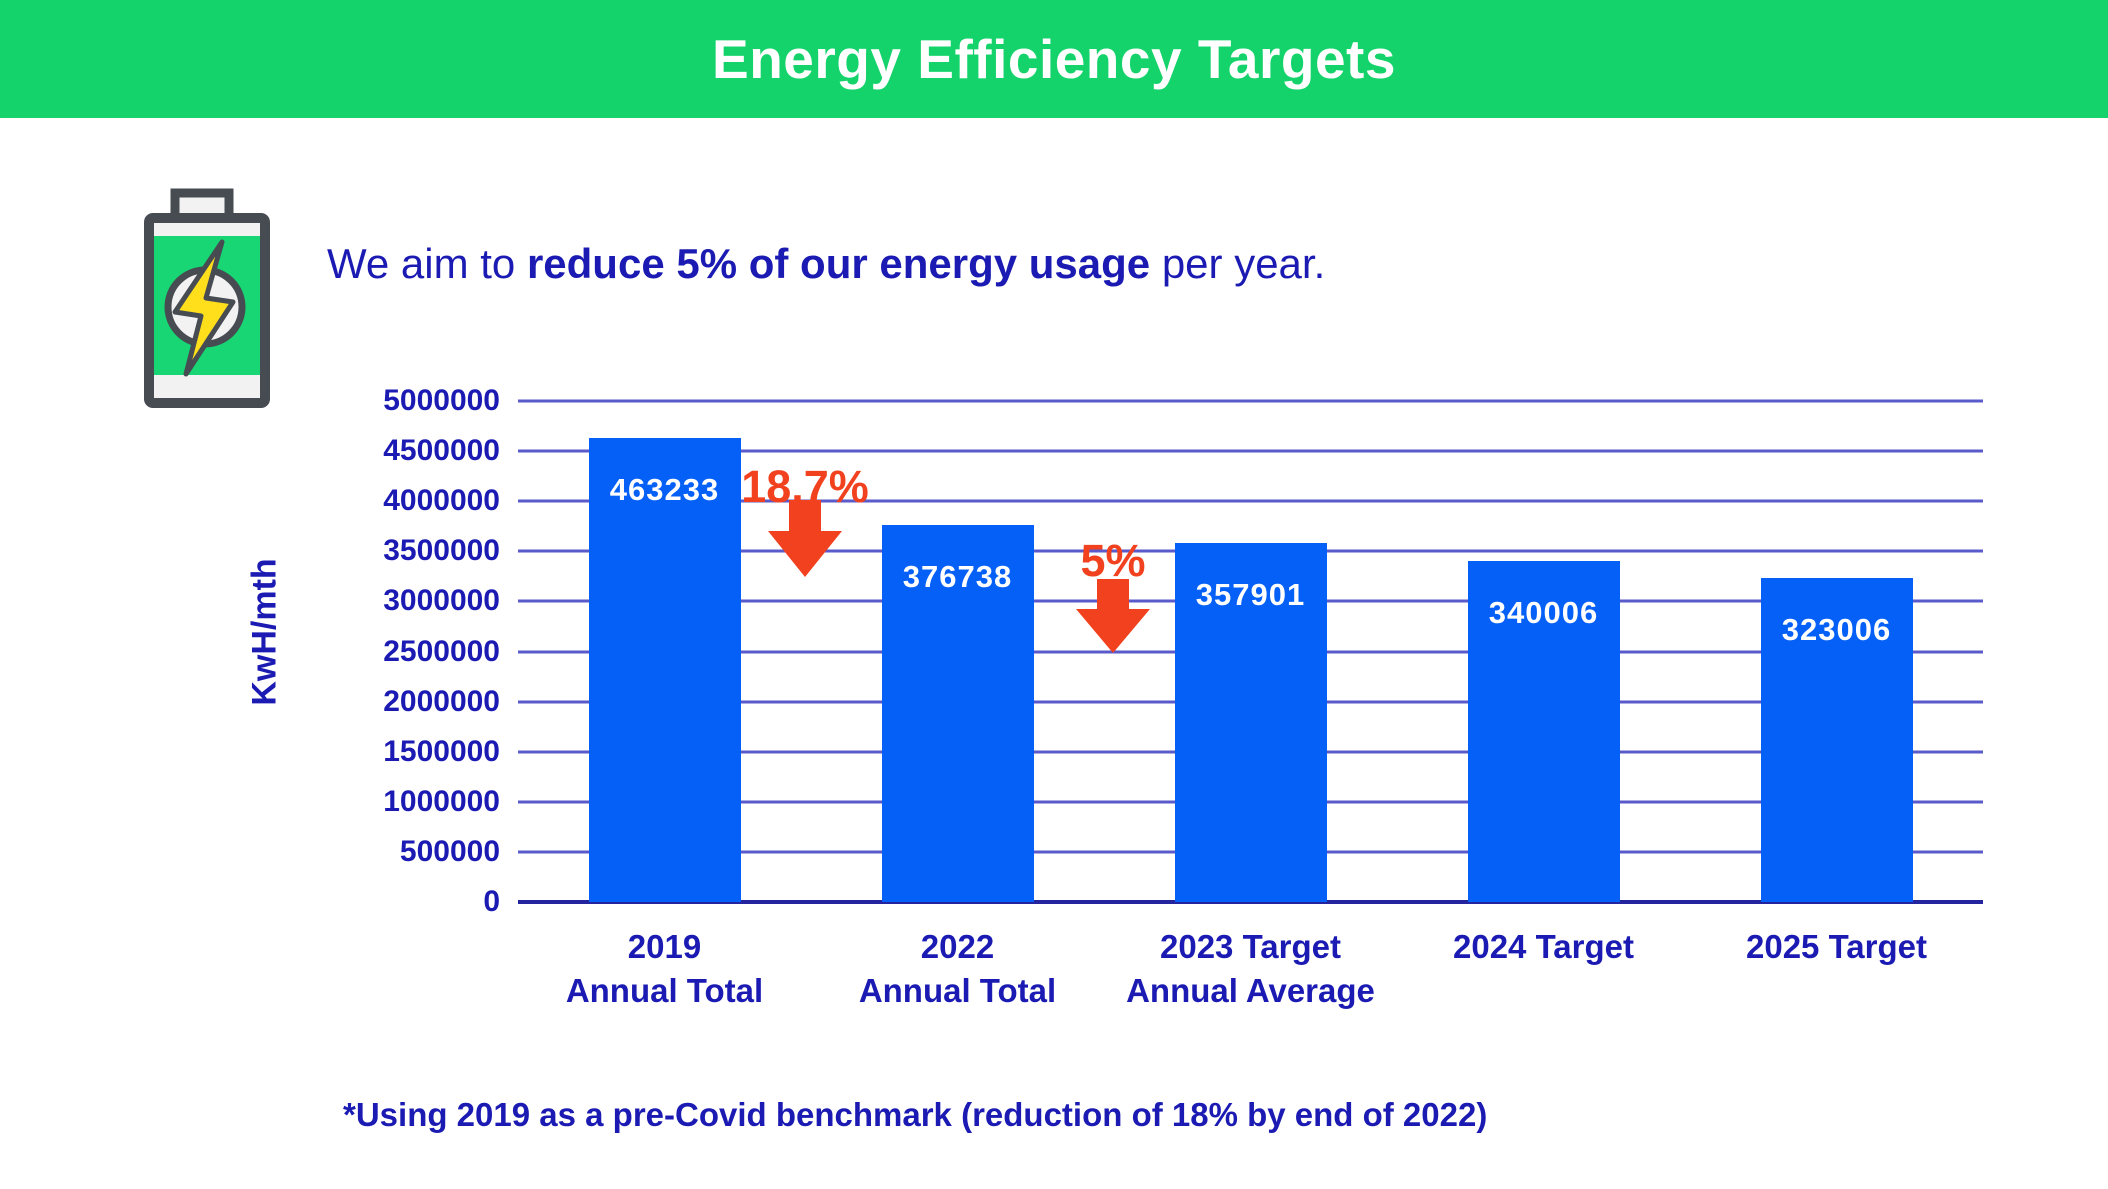 Image resolution: width=2108 pixels, height=1189 pixels. Describe the element at coordinates (1250, 902) in the screenshot. I see `x-axis-line` at that location.